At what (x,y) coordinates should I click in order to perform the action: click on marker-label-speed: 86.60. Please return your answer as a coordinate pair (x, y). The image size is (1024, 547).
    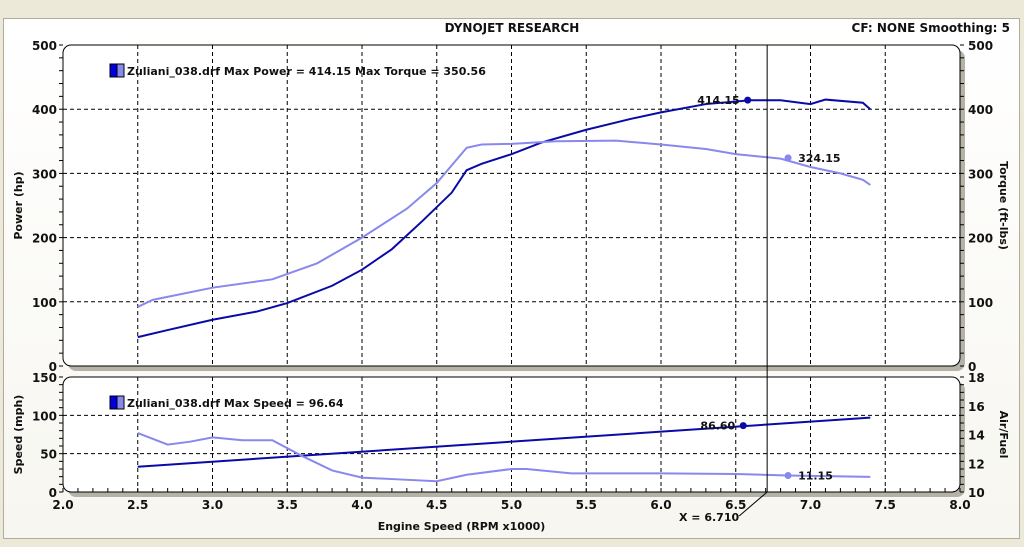
    Looking at the image, I should click on (717, 426).